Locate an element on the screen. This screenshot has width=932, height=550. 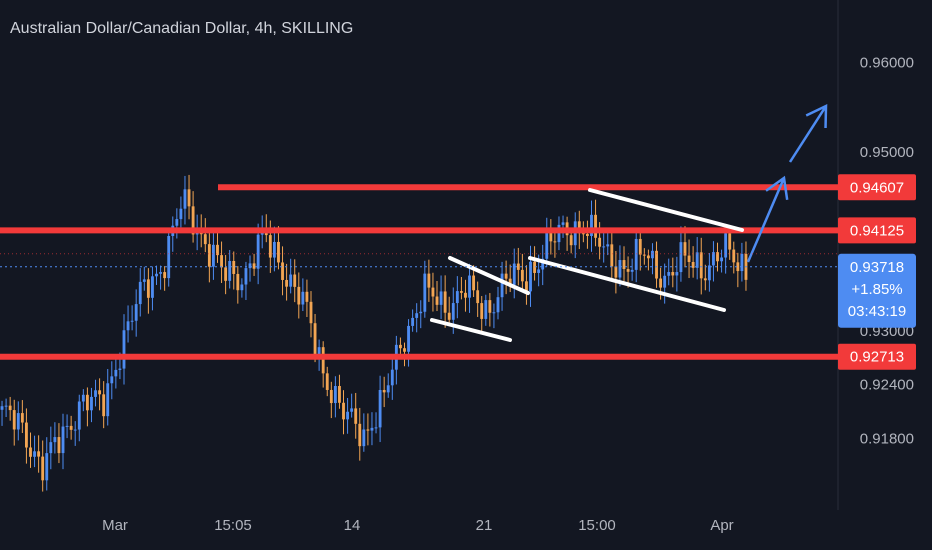
time-tick-label: Apr is located at coordinates (721, 525).